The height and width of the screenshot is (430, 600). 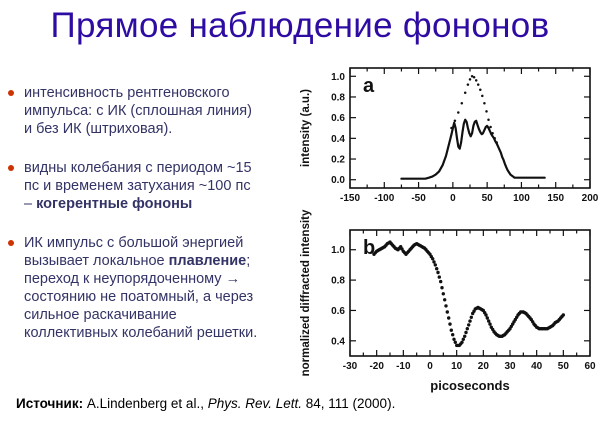 What do you see at coordinates (306, 128) in the screenshot?
I see `svg-text: intensity (a.u.)` at bounding box center [306, 128].